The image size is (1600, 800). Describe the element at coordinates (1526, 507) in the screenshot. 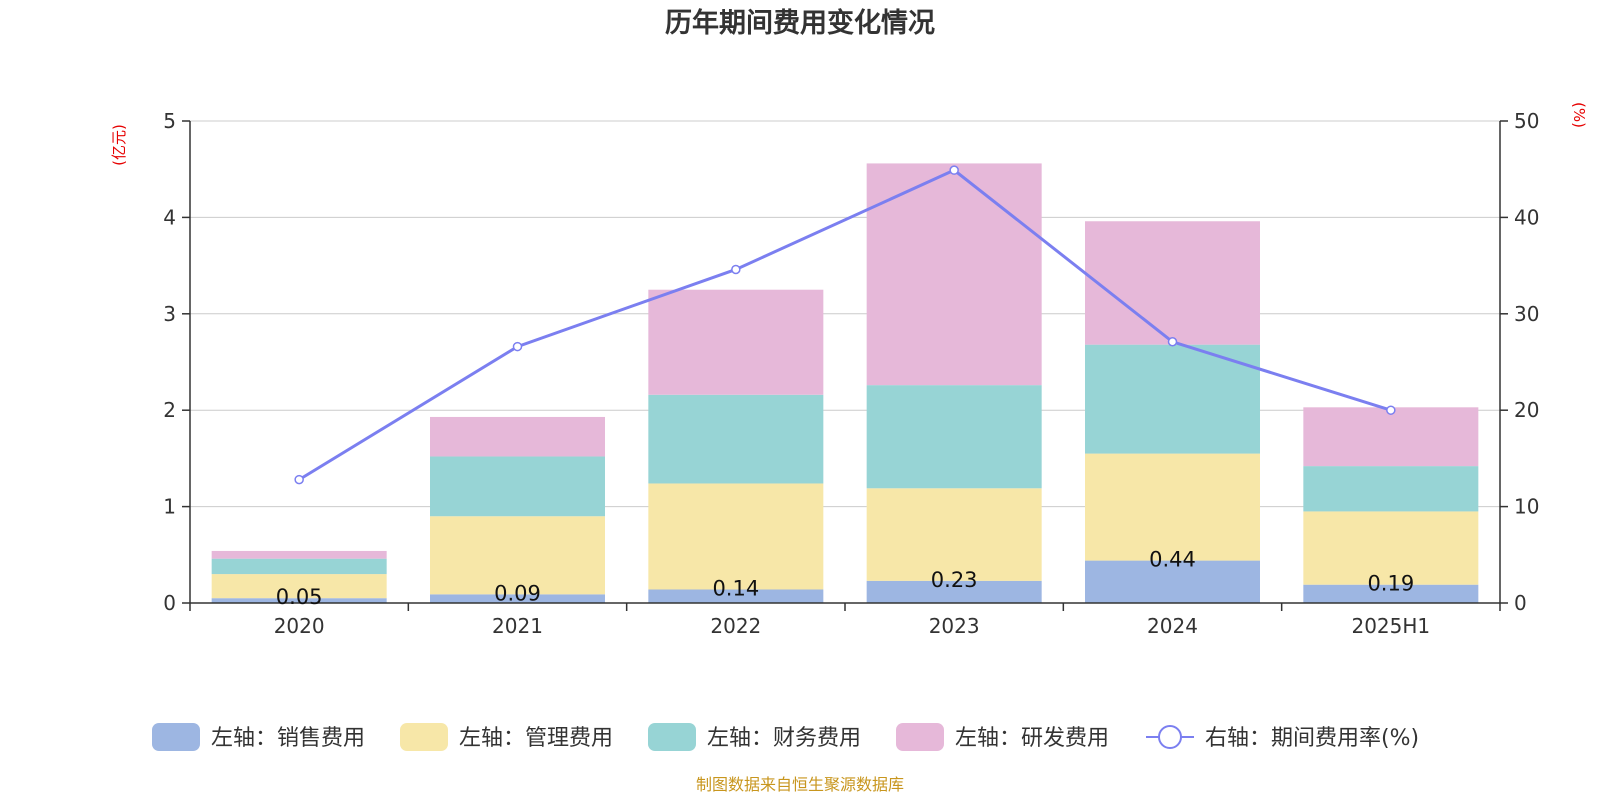

I see `right-tick-label: 10` at that location.